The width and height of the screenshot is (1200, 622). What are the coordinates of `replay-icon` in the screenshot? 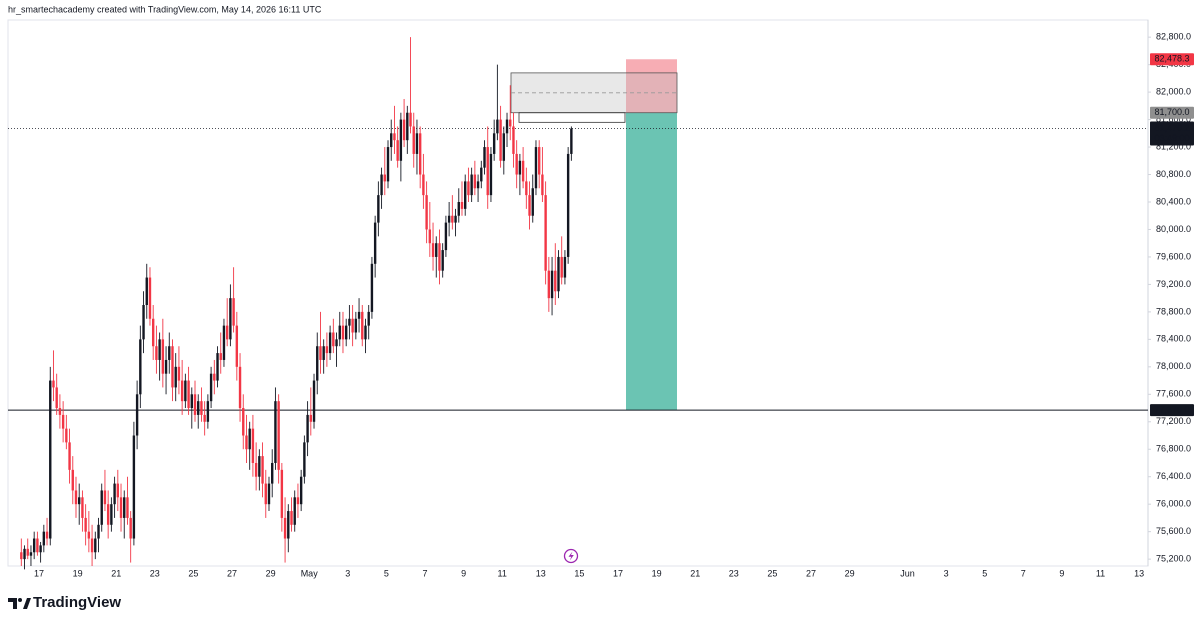 It's located at (571, 556).